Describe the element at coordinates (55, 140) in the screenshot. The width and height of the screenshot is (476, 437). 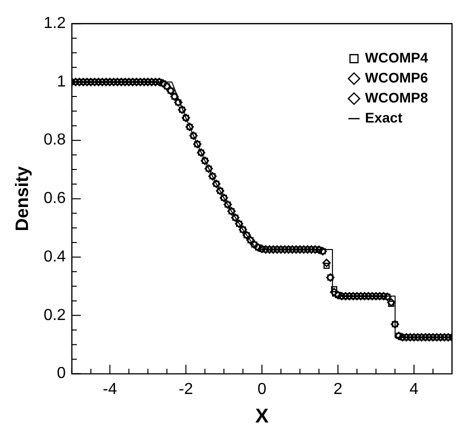
I see `y-tick-label: 0.8` at that location.